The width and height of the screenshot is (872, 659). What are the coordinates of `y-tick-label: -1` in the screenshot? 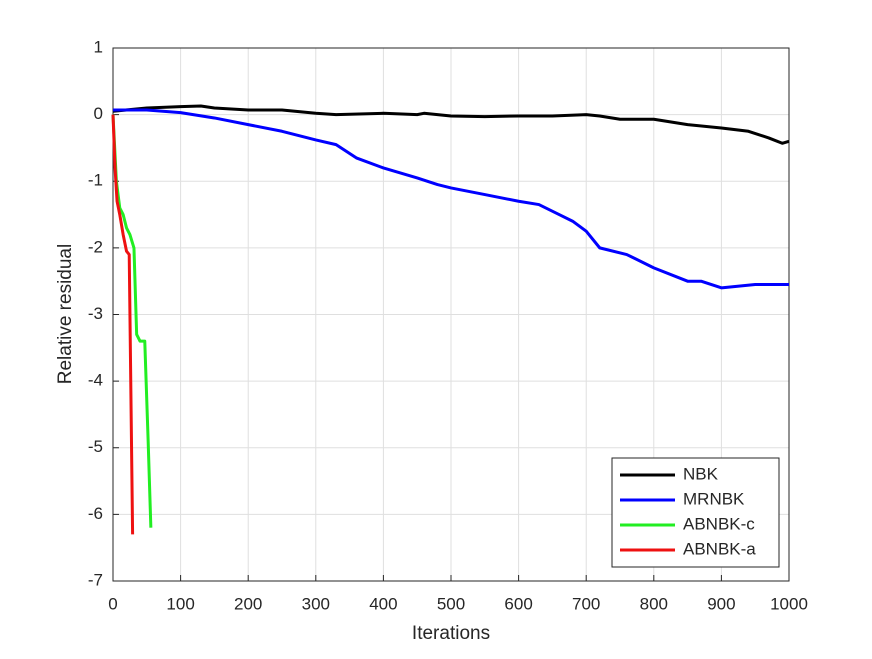 It's located at (95, 180).